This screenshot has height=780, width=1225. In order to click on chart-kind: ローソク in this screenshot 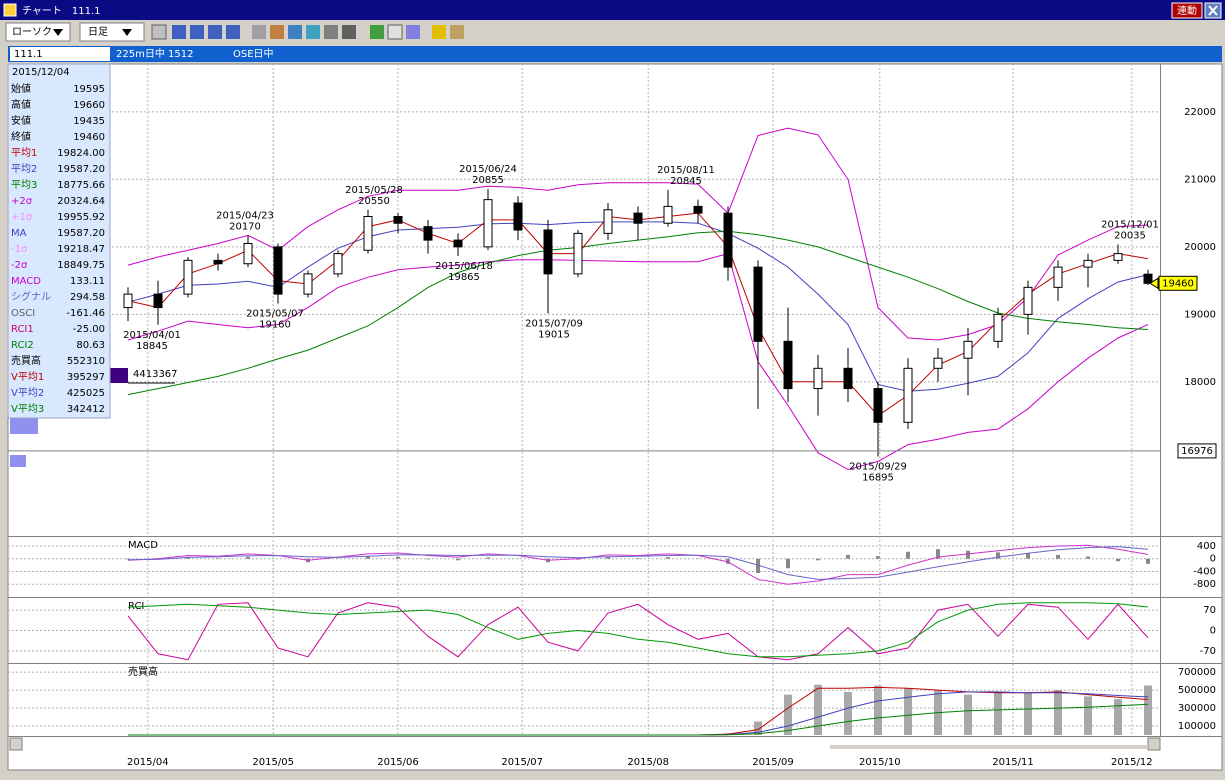, I will do `click(32, 32)`.